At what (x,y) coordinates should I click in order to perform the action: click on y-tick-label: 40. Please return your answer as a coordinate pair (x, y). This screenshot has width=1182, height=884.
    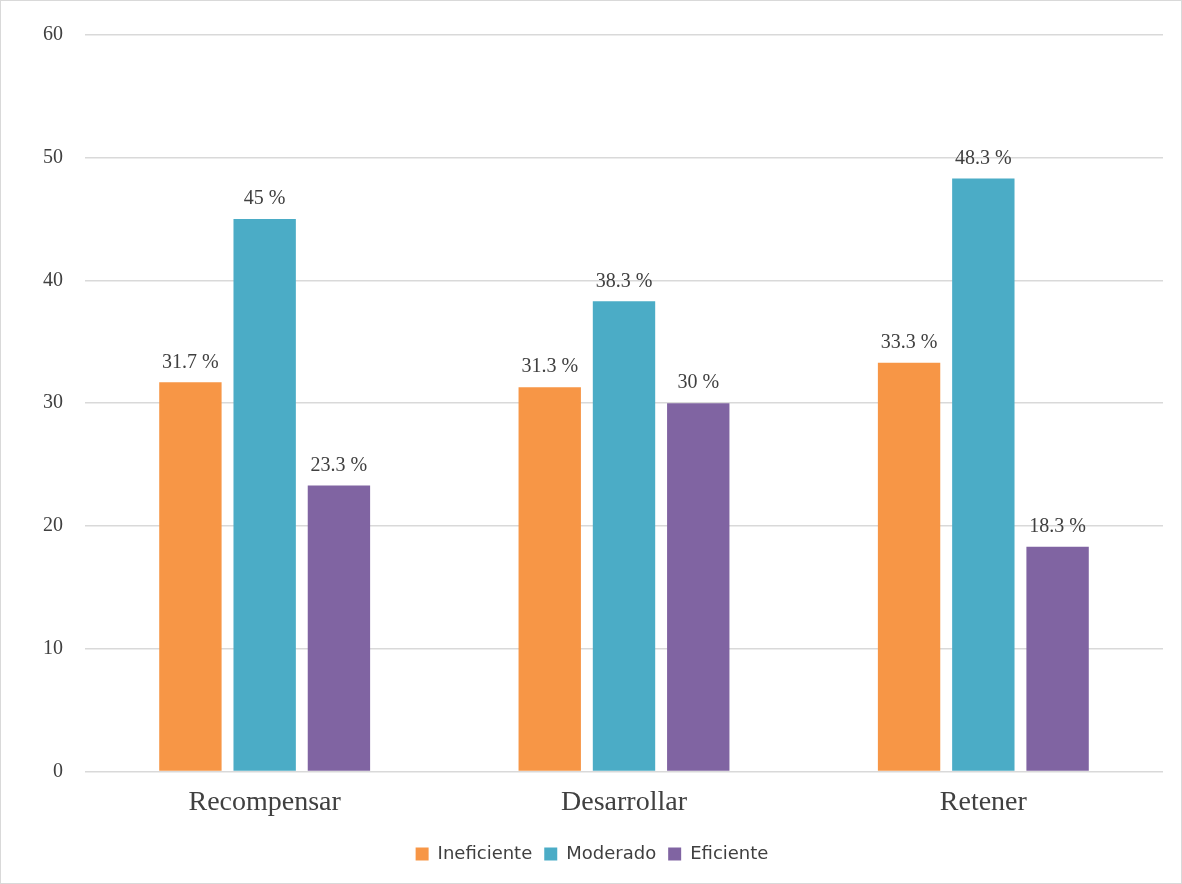
    Looking at the image, I should click on (53, 278).